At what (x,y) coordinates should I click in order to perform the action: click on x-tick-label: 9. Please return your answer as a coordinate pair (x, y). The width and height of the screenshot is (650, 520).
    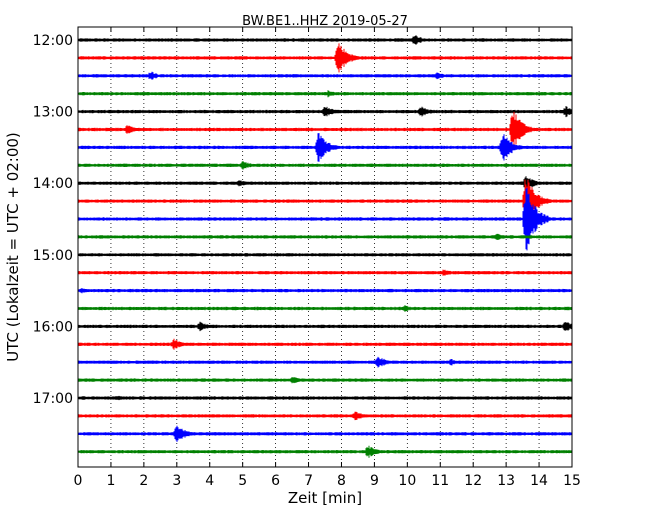
    Looking at the image, I should click on (374, 481).